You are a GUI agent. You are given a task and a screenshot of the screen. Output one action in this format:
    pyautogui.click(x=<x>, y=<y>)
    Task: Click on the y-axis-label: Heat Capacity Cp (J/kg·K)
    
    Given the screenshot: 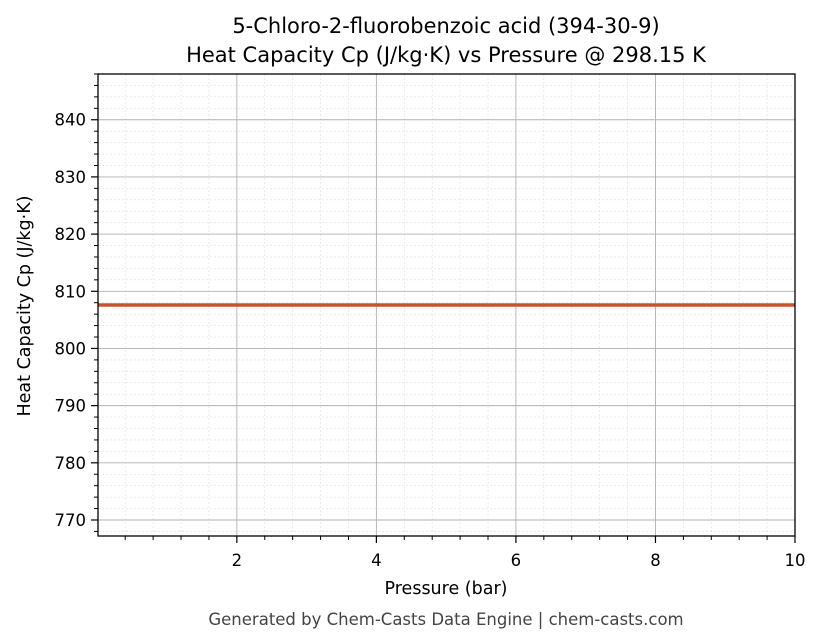 What is the action you would take?
    pyautogui.click(x=25, y=306)
    